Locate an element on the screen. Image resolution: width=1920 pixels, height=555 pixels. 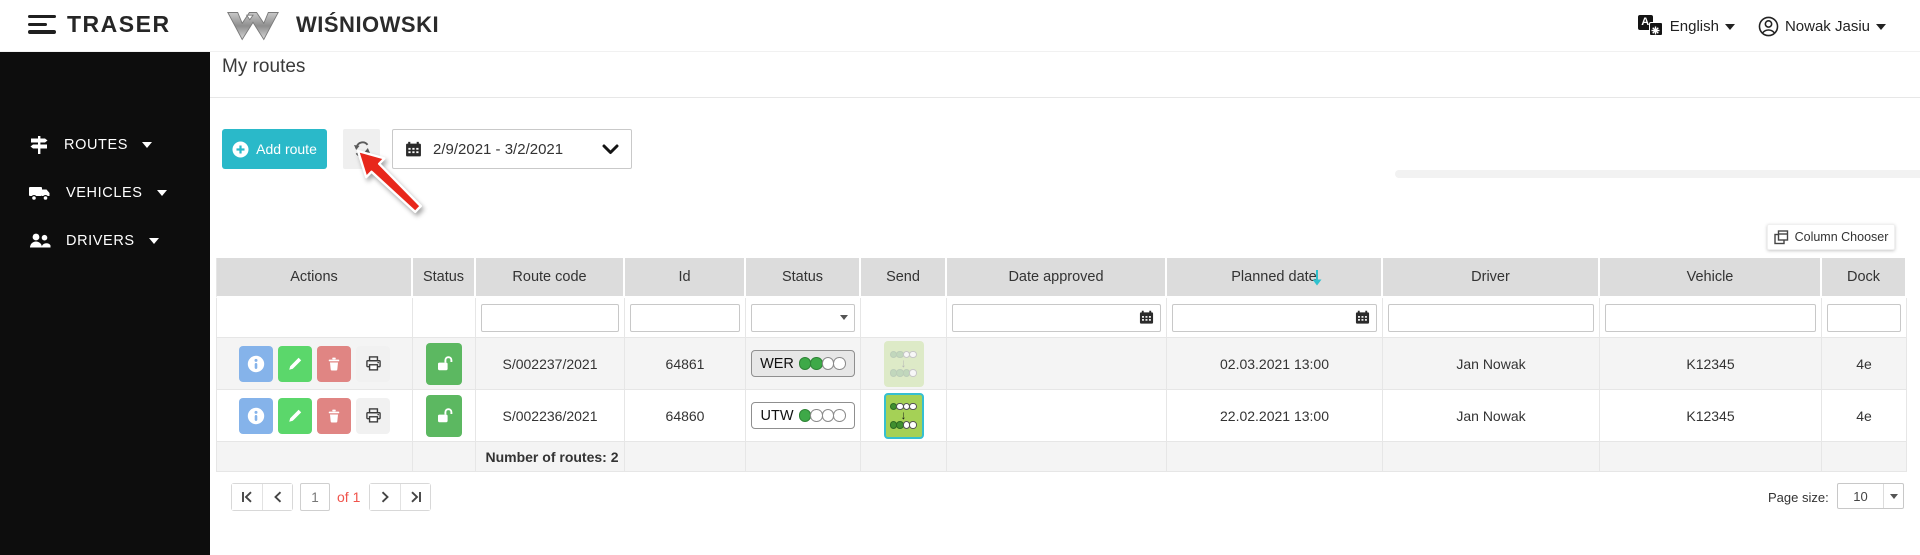
column-header-vehicle: Vehicle is located at coordinates (1711, 278).